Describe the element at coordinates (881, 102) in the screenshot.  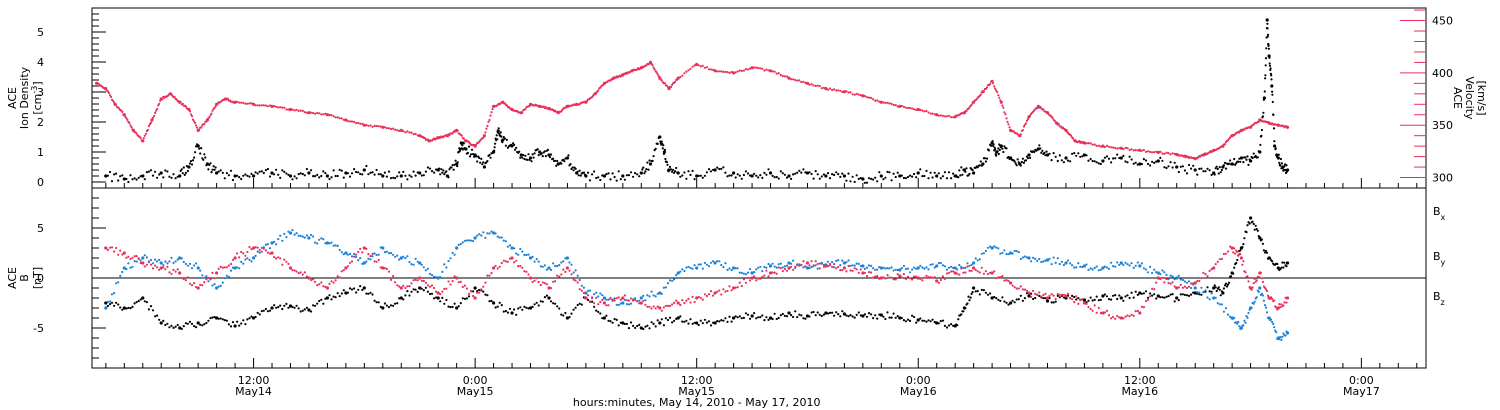
I see `velocity-point` at that location.